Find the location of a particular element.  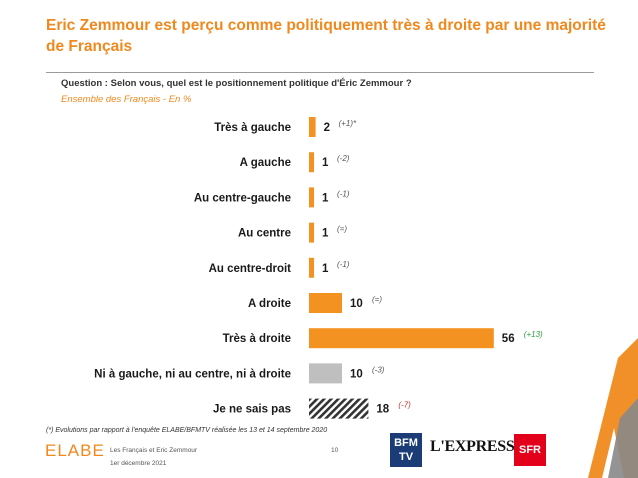

category-label: Au centre-gauche is located at coordinates (242, 198).